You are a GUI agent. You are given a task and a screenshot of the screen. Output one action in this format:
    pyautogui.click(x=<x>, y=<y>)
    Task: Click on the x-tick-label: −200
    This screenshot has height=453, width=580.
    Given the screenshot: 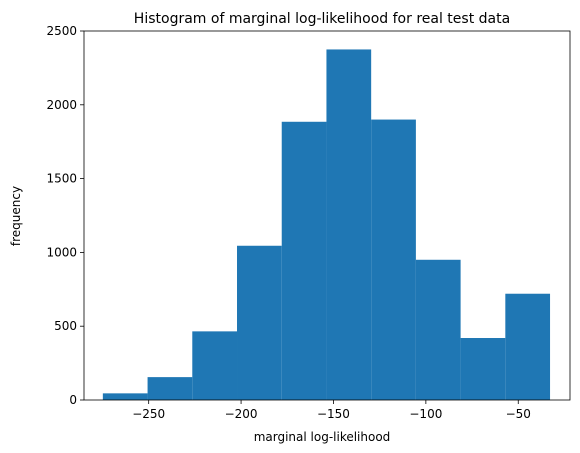 What is the action you would take?
    pyautogui.click(x=241, y=414)
    